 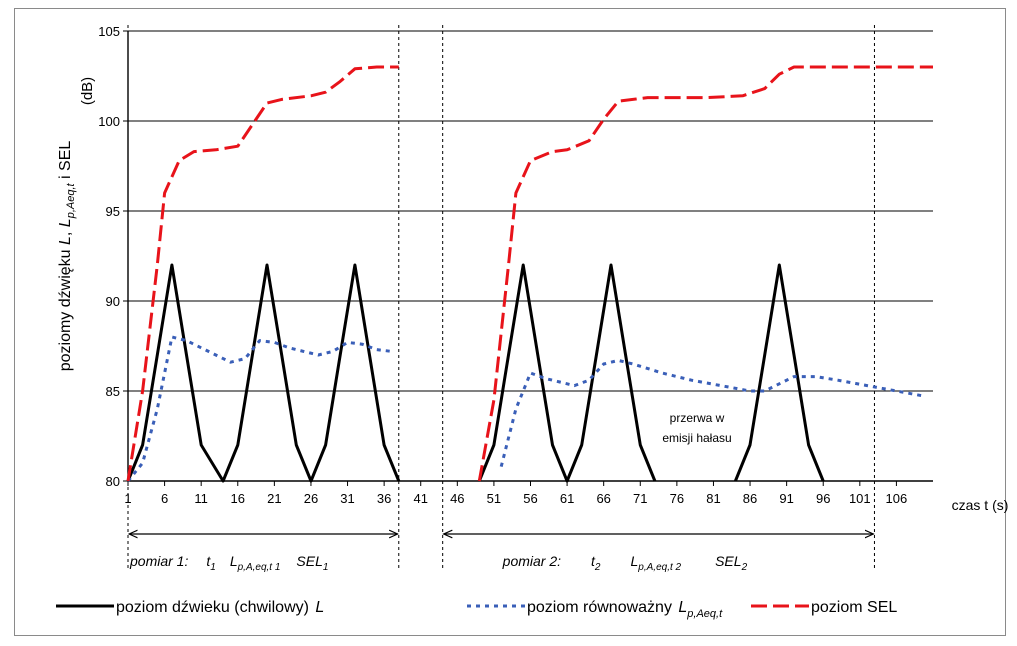 I want to click on legend-entry: poziom dźwieku (chwilowy) L, so click(x=220, y=607).